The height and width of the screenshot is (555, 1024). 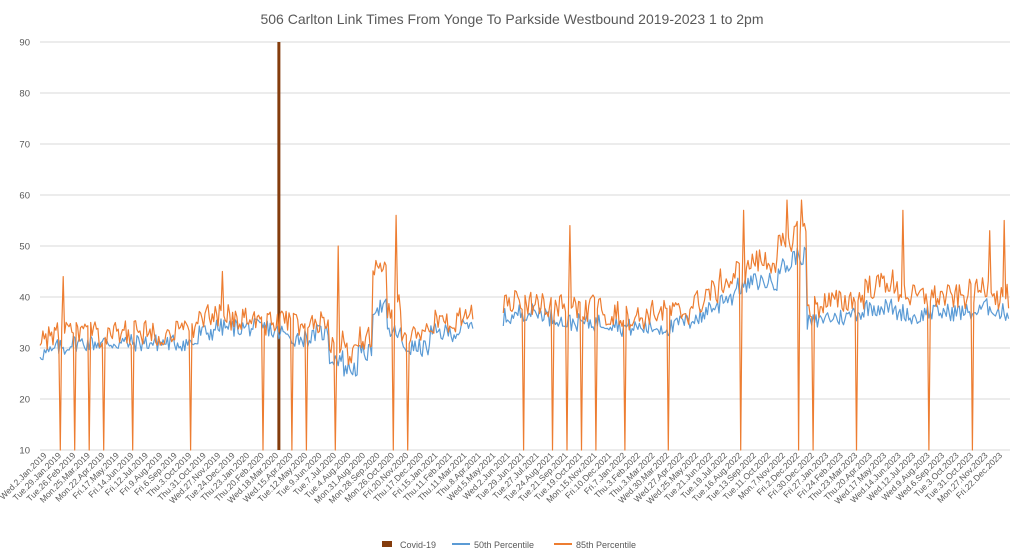 What do you see at coordinates (24, 43) in the screenshot?
I see `y-tick-label: 90` at bounding box center [24, 43].